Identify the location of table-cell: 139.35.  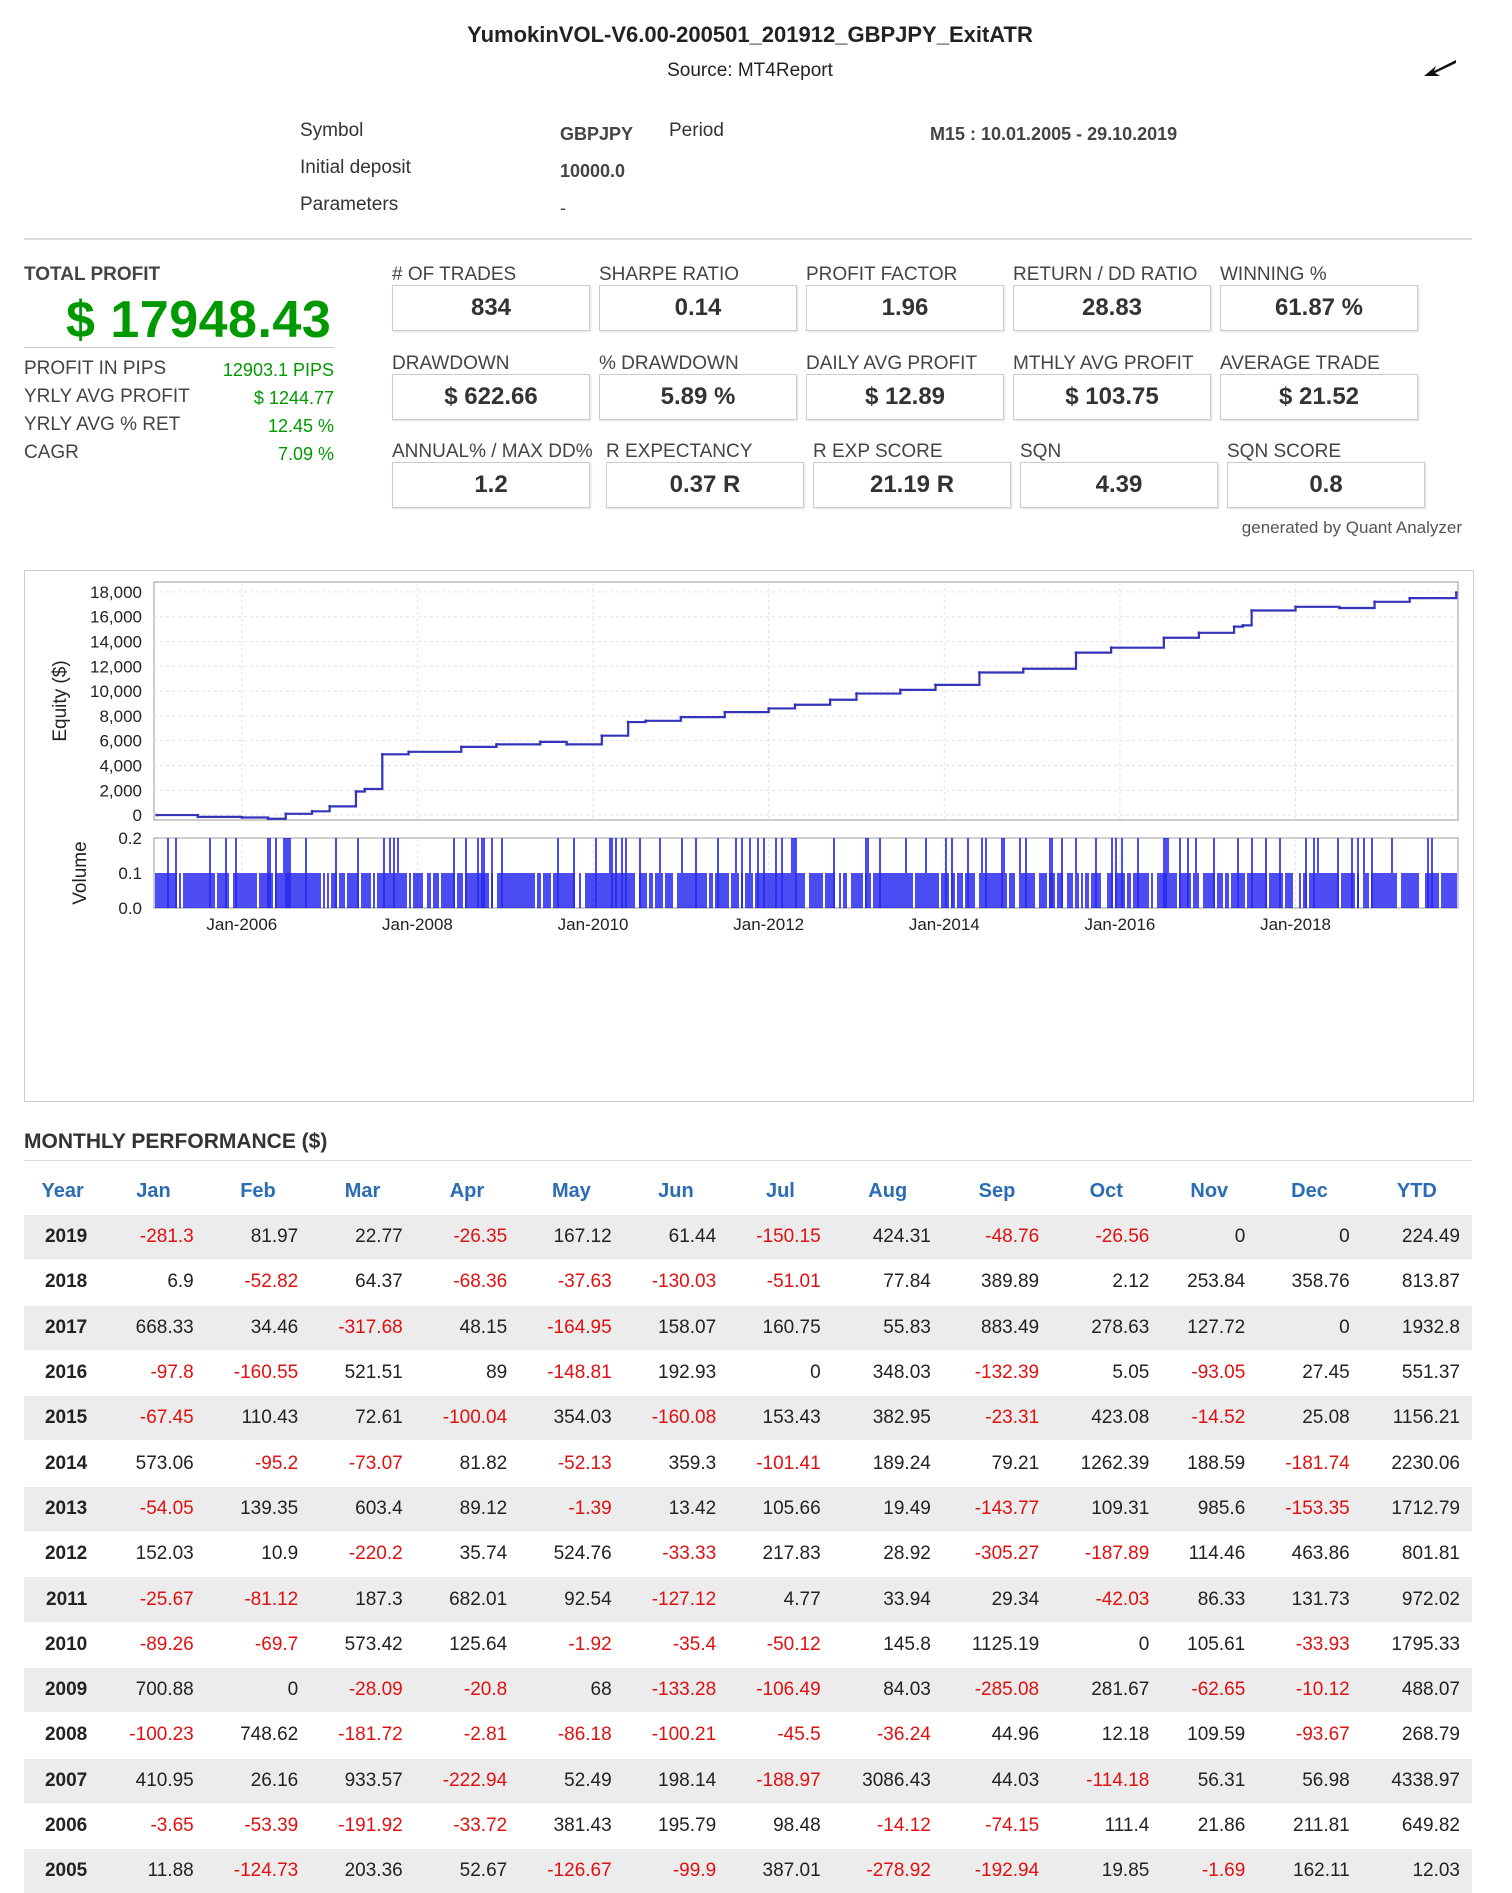
(258, 1508).